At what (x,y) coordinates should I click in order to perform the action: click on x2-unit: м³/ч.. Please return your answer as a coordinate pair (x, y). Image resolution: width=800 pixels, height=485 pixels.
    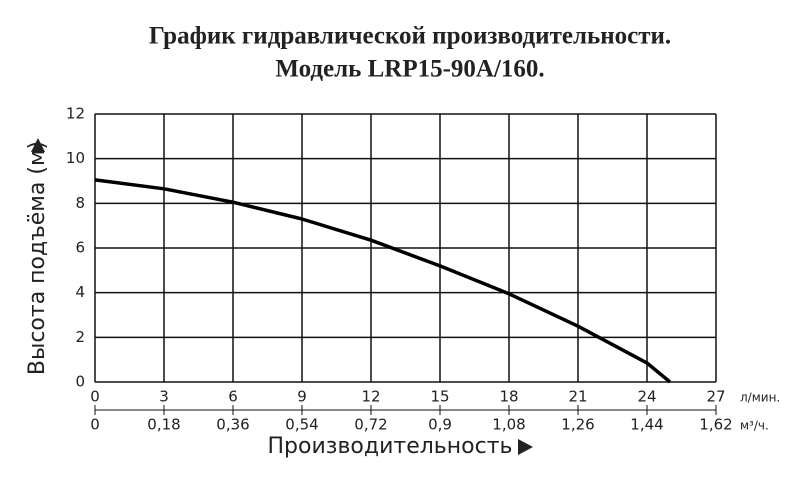
    Looking at the image, I should click on (754, 426).